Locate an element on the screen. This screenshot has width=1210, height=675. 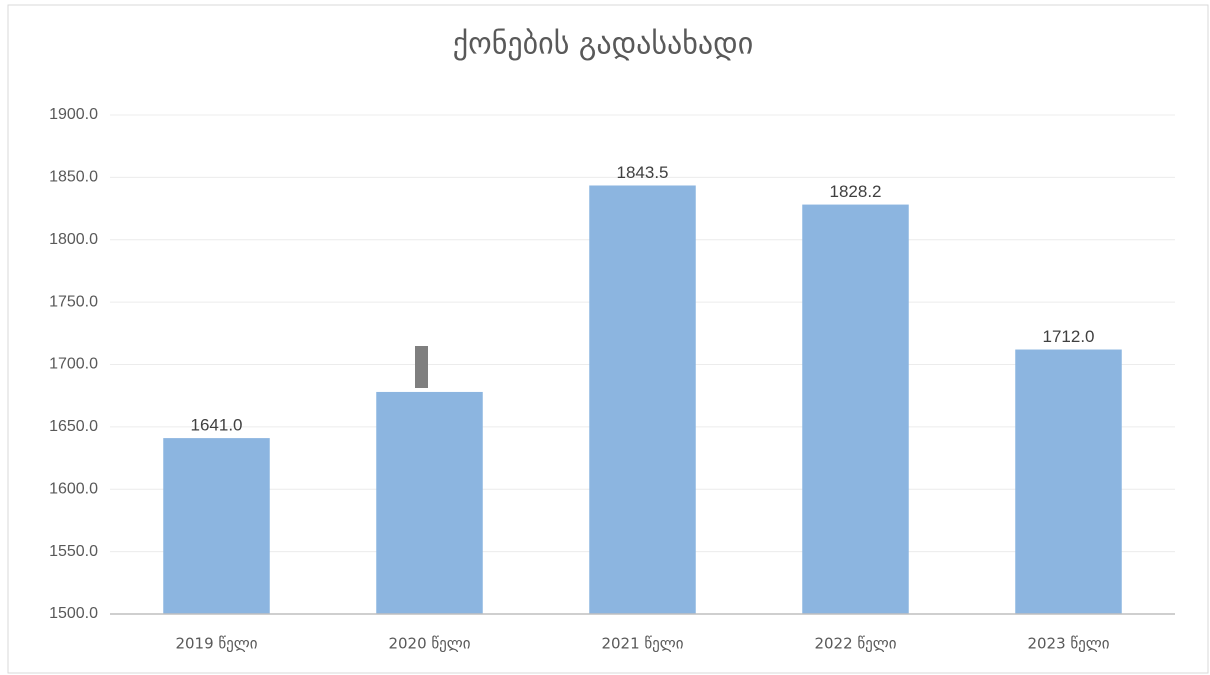
data-label: 1828.2 is located at coordinates (856, 191).